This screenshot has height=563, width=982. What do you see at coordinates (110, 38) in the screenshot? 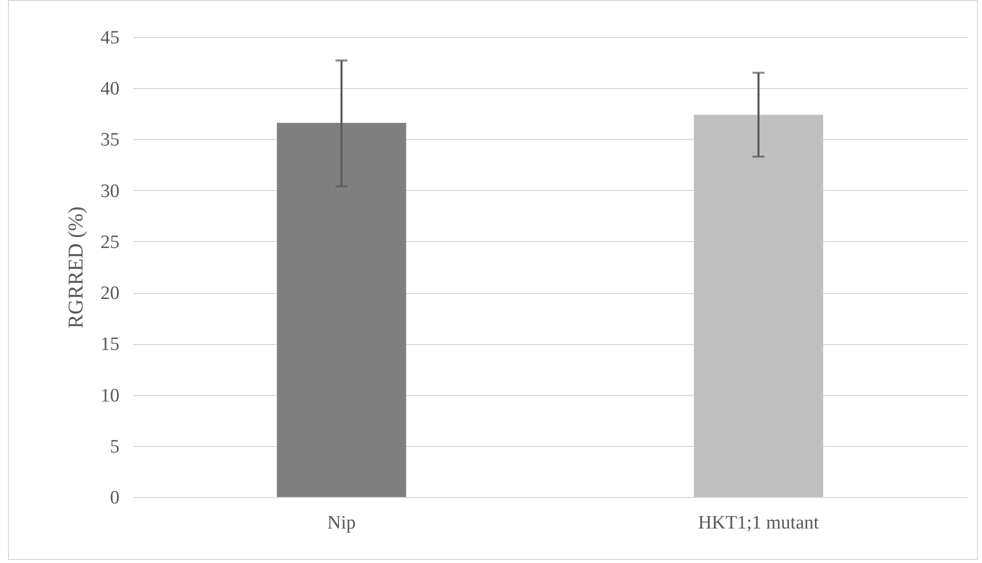
I see `y-tick-label: 45` at bounding box center [110, 38].